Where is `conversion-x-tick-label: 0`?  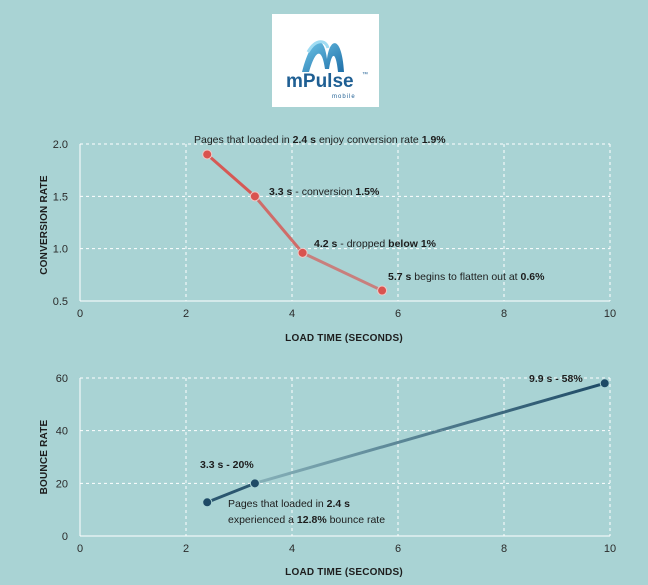
conversion-x-tick-label: 0 is located at coordinates (80, 314).